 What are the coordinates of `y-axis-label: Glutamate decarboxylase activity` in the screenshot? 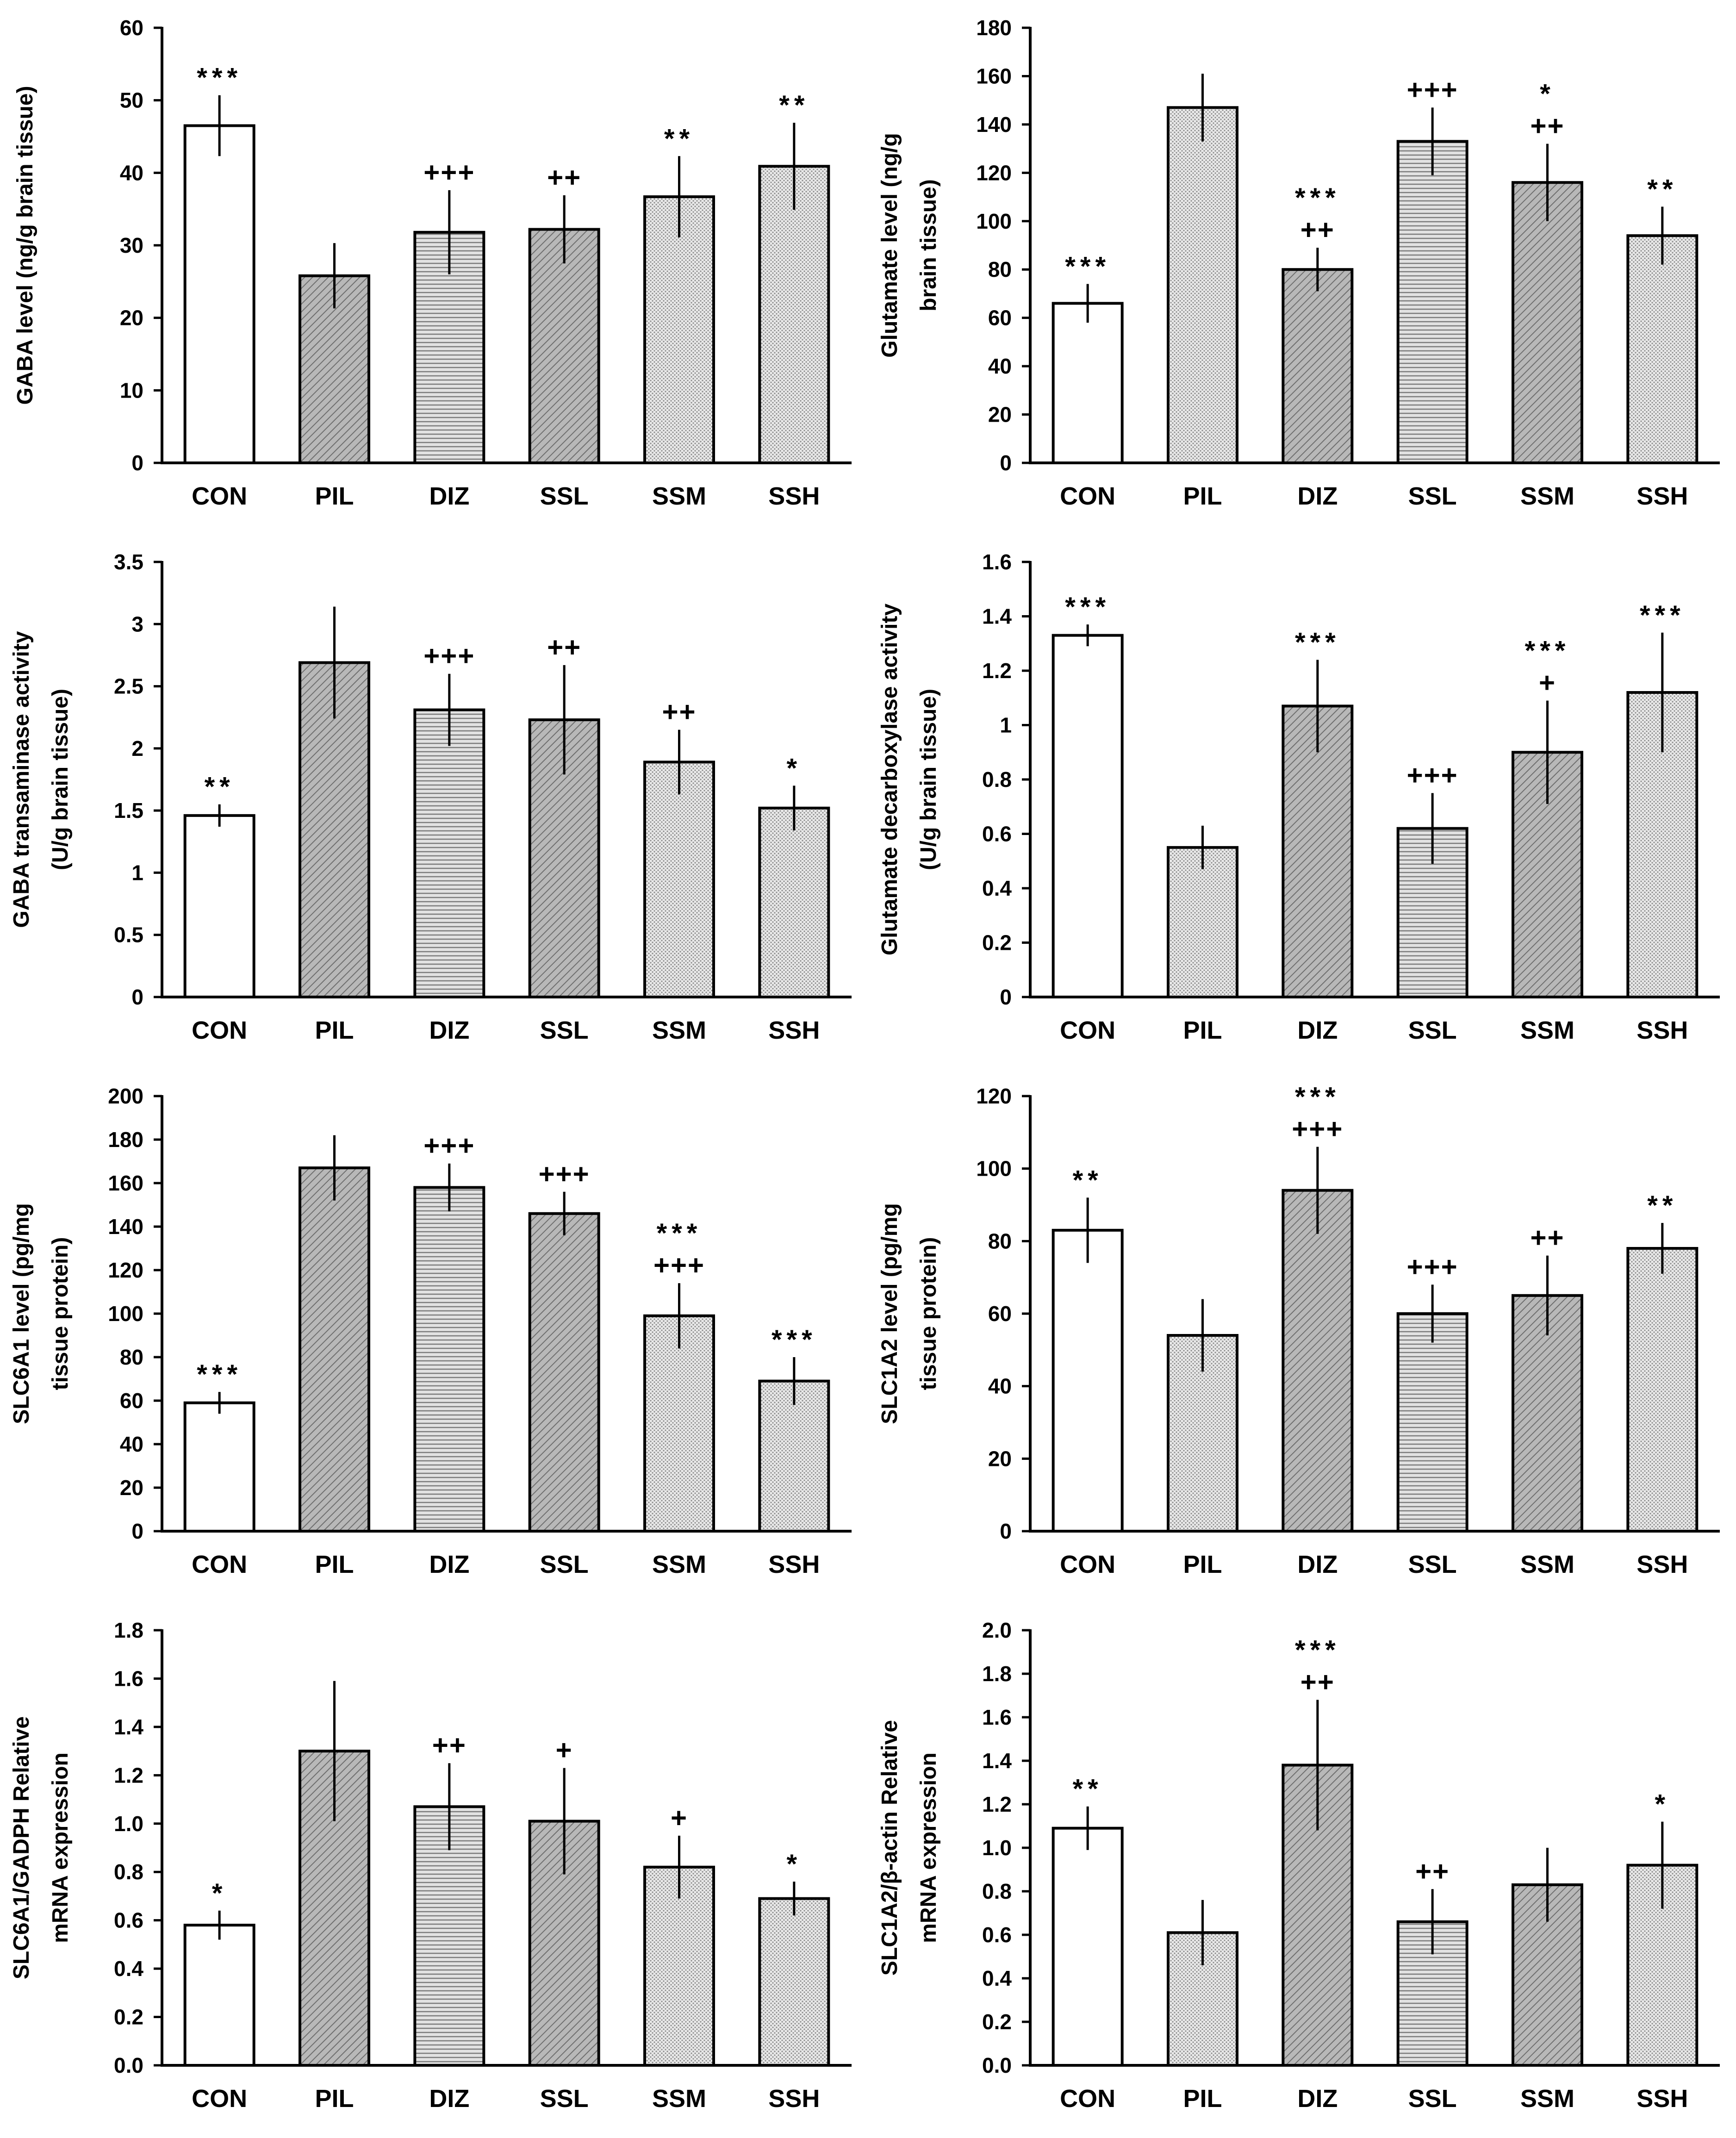 It's located at (889, 780).